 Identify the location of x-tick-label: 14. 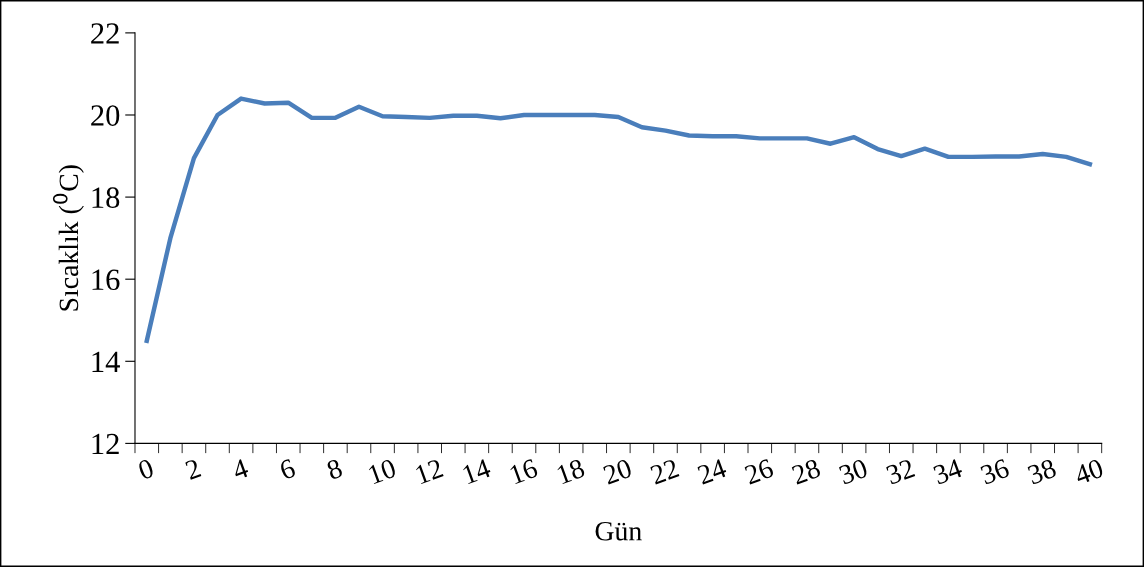
(477, 471).